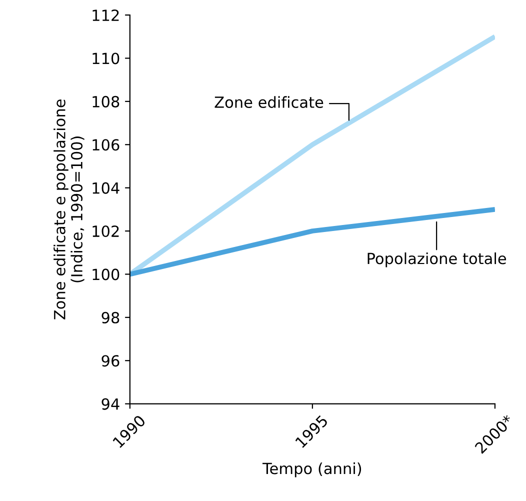 Image resolution: width=526 pixels, height=501 pixels. I want to click on y-tick-label: 98, so click(111, 318).